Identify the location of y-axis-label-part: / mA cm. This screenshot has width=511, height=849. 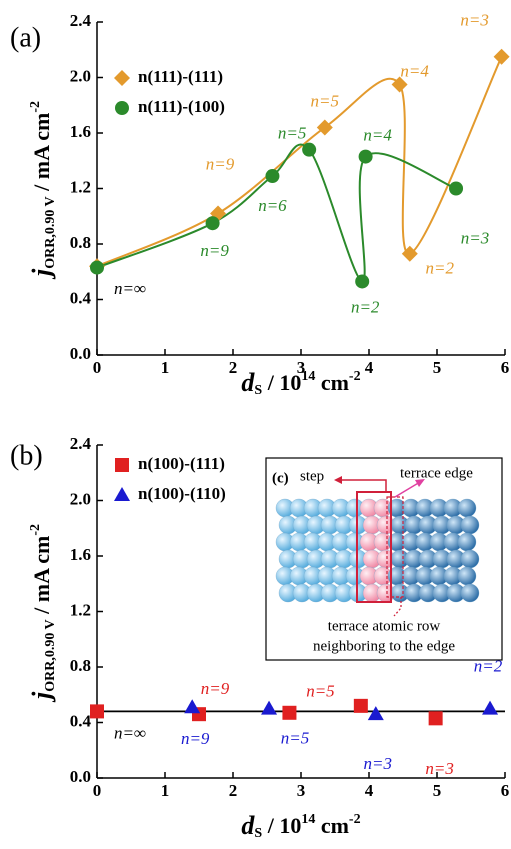
(41, 155).